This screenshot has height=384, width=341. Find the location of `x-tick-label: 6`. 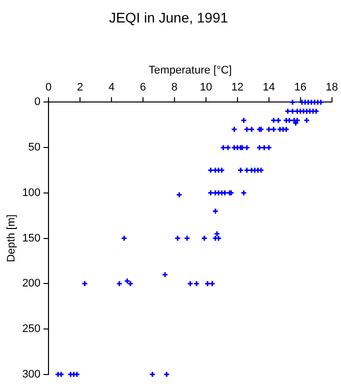

x-tick-label: 6 is located at coordinates (143, 88).